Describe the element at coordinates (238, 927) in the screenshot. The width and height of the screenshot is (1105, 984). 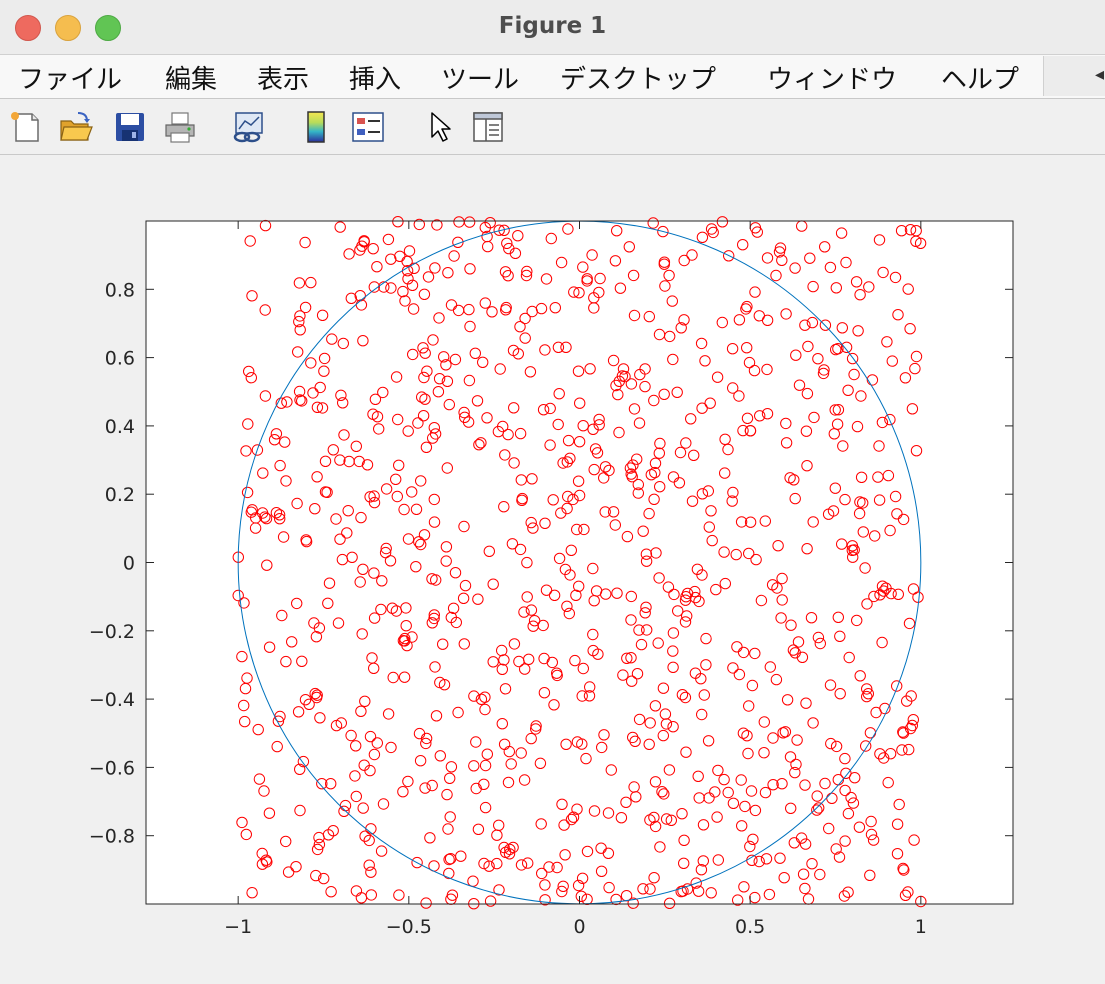
I see `x-tick-label: −1` at that location.